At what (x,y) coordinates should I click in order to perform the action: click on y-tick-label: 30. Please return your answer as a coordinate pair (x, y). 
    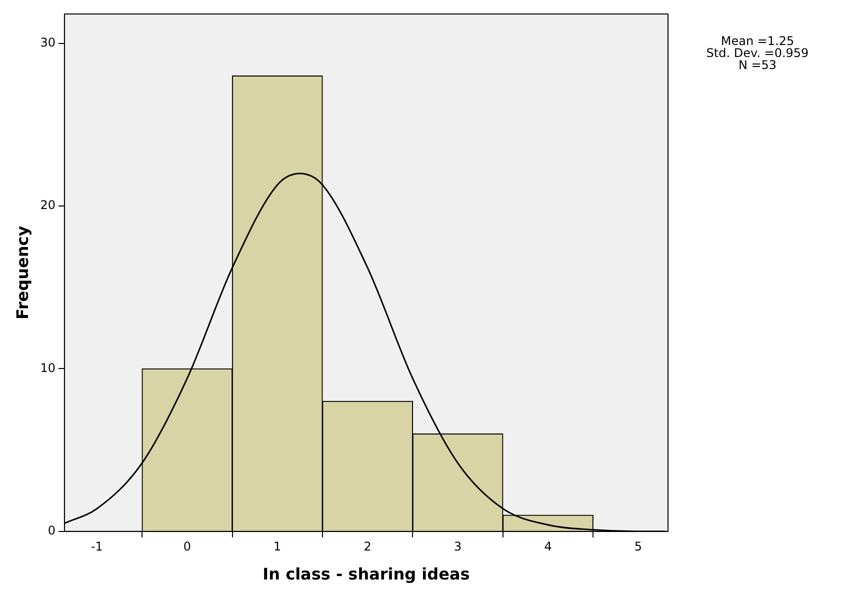
    Looking at the image, I should click on (48, 42).